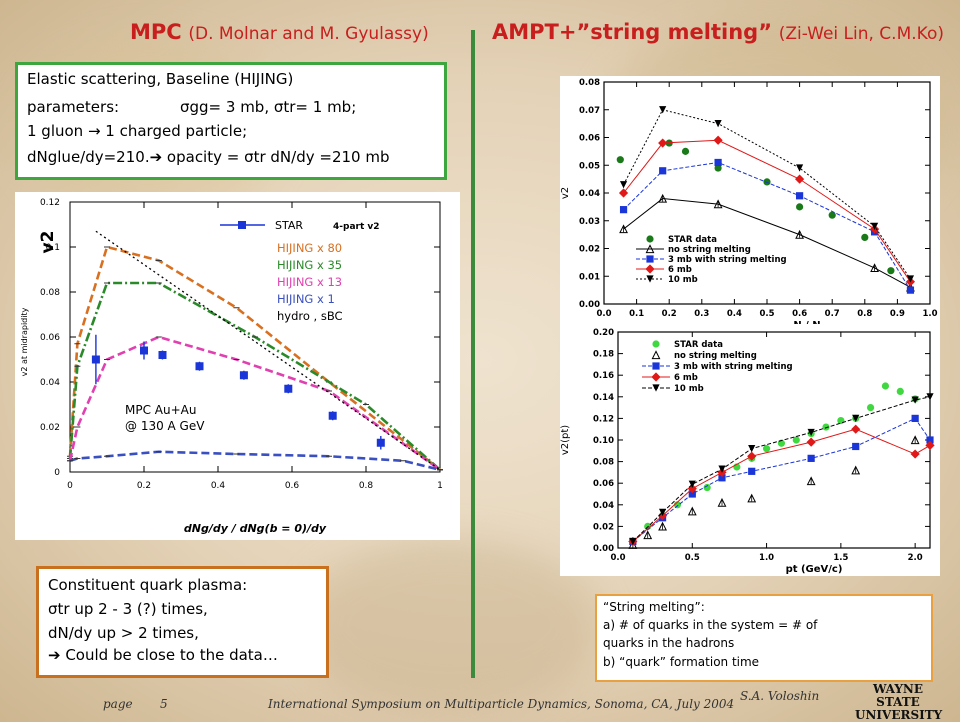  Describe the element at coordinates (689, 389) in the screenshot. I see `legend-label: 10 mb` at that location.